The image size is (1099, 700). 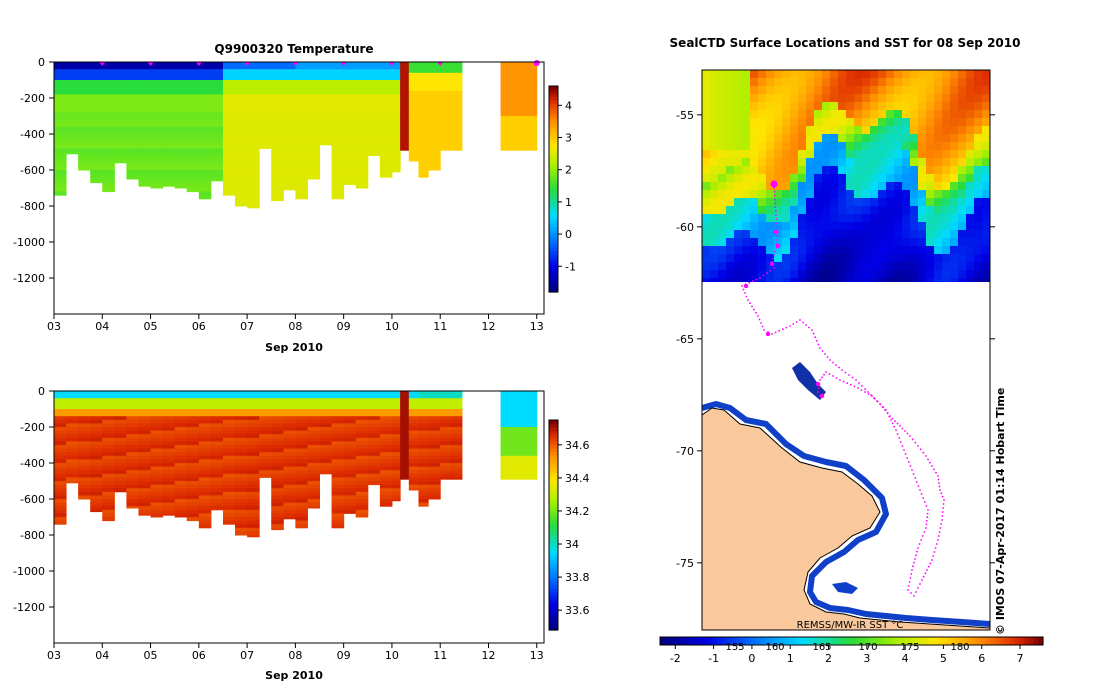 What do you see at coordinates (344, 326) in the screenshot?
I see `x-tick-label: 09` at bounding box center [344, 326].